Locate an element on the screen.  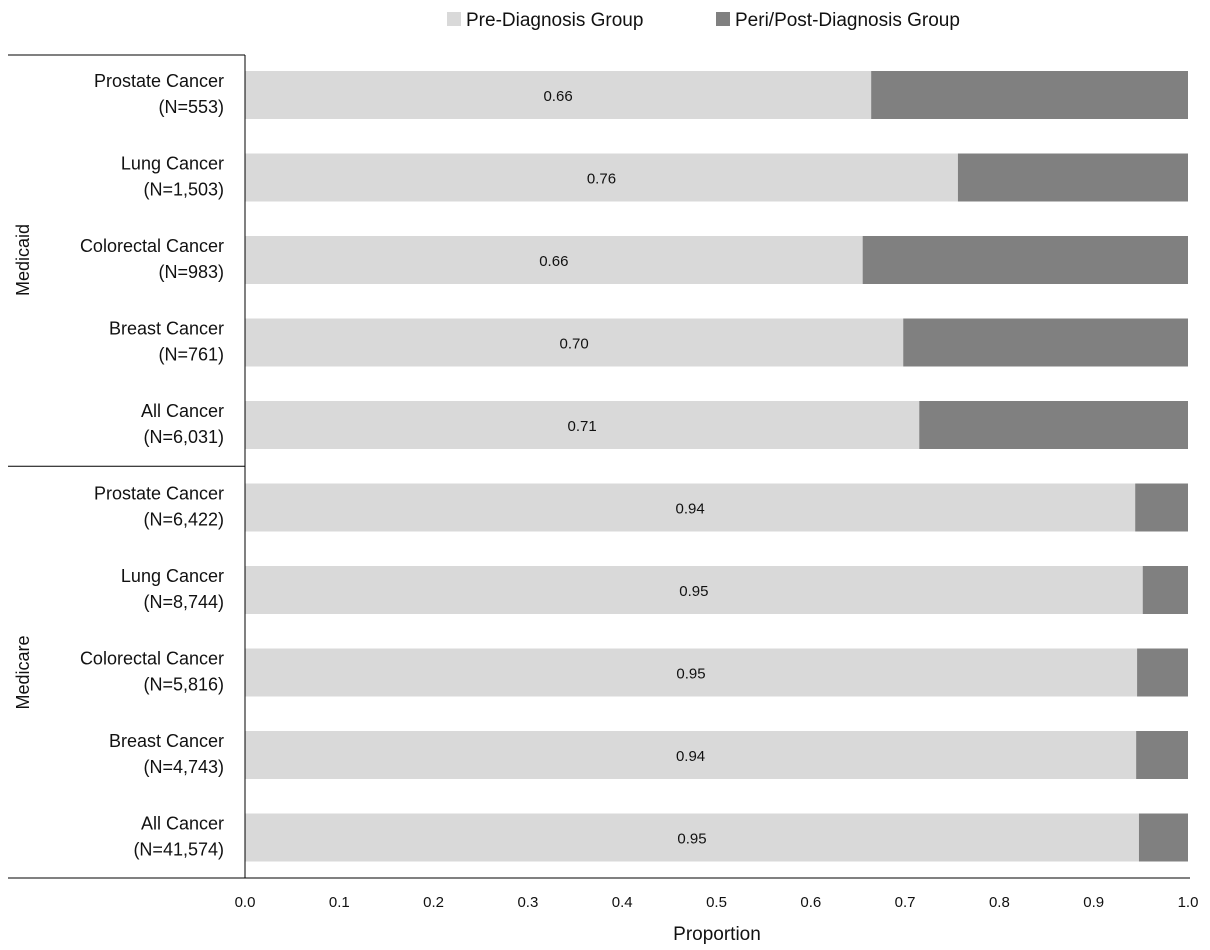
category-label-6-line1: Lung Cancer is located at coordinates (172, 576).